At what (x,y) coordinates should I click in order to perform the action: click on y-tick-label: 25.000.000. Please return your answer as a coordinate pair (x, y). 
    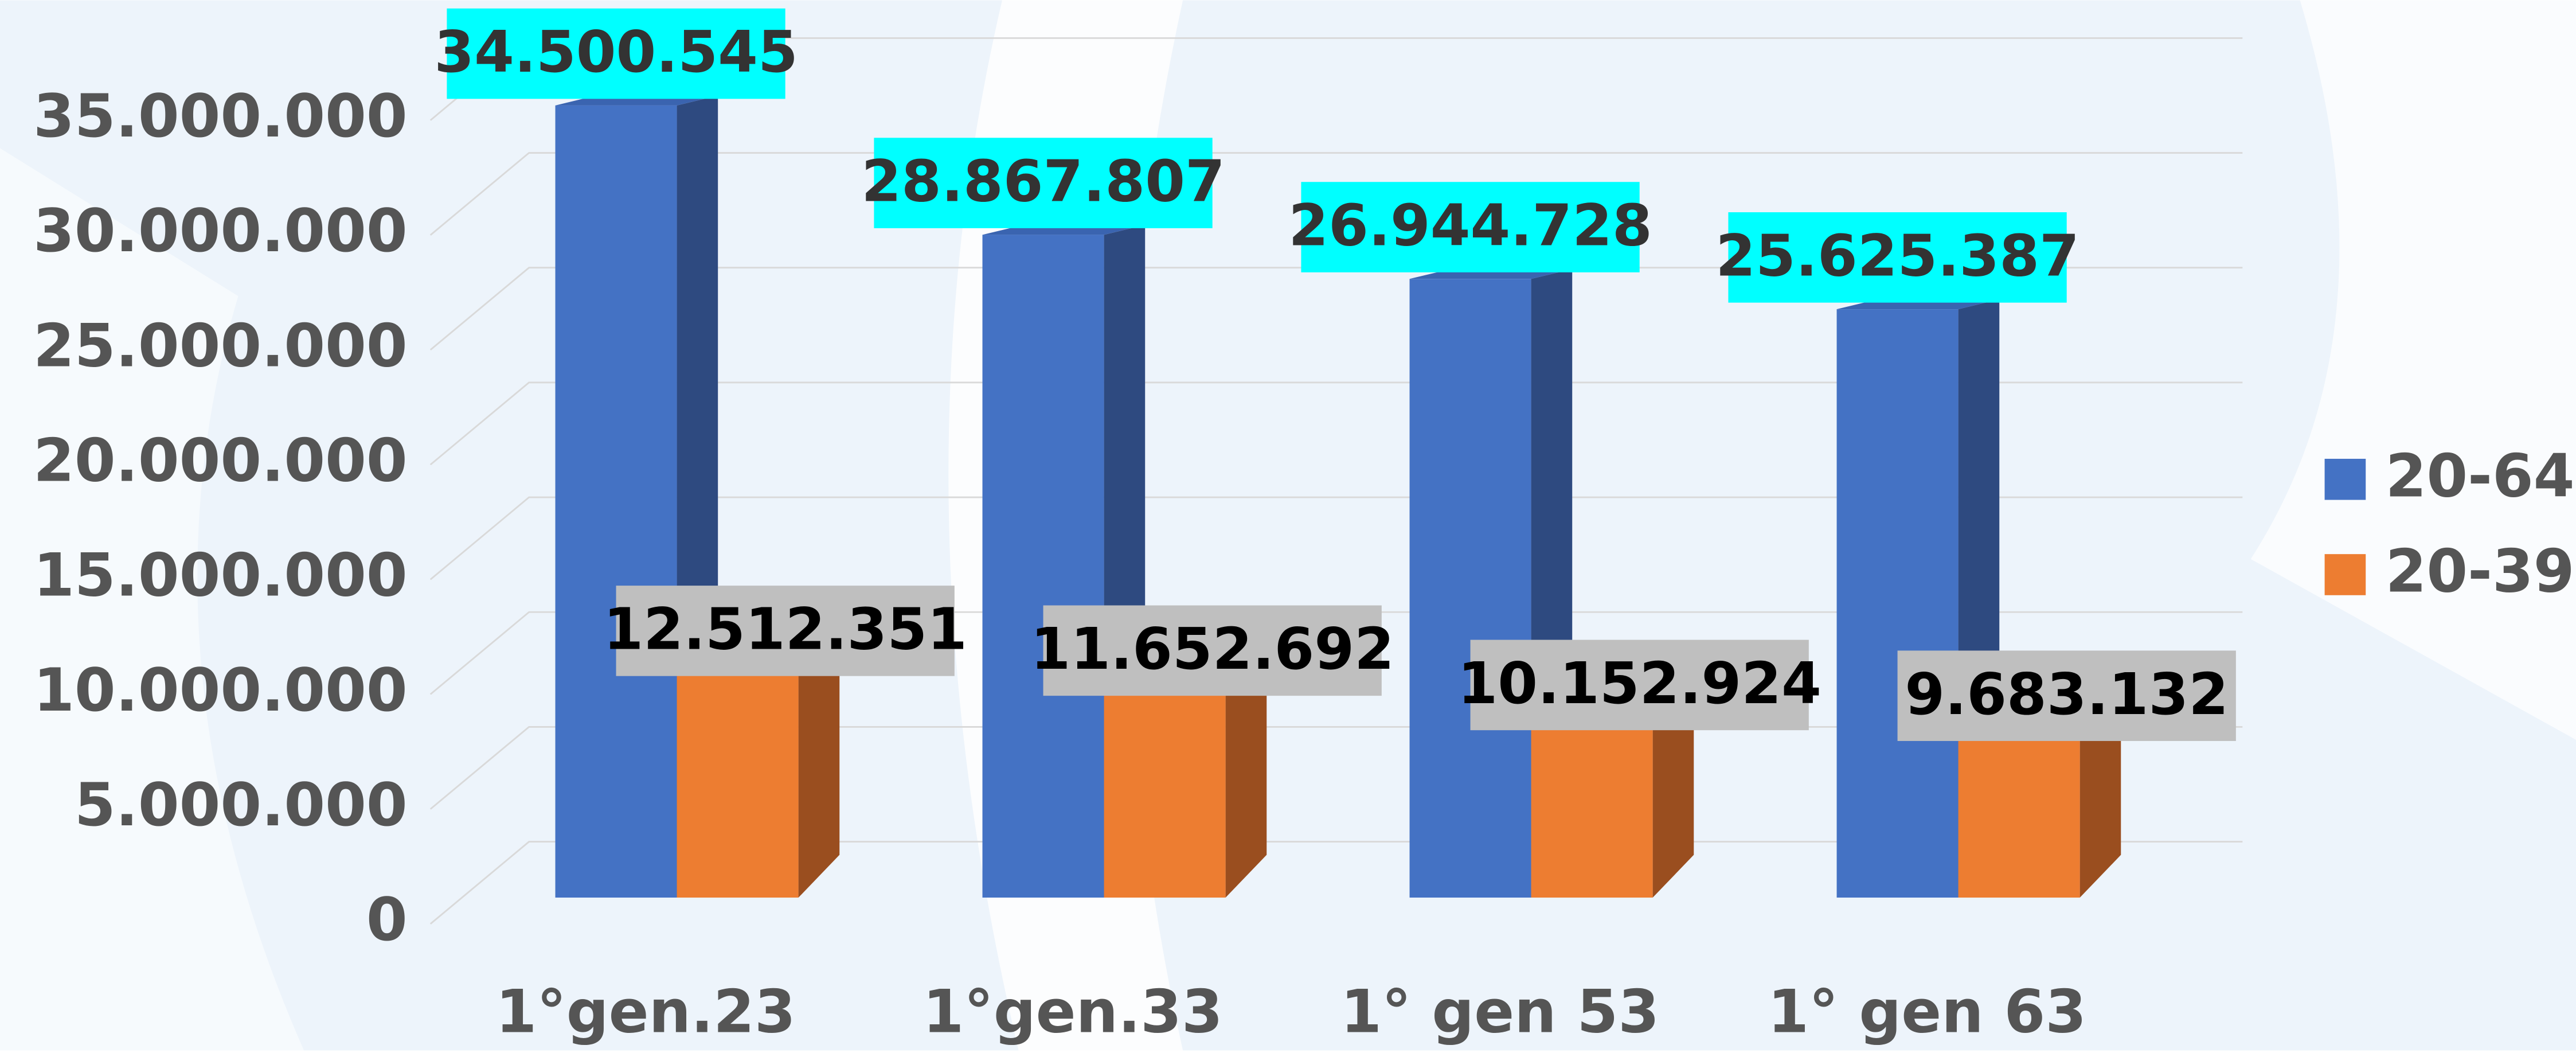
    Looking at the image, I should click on (220, 345).